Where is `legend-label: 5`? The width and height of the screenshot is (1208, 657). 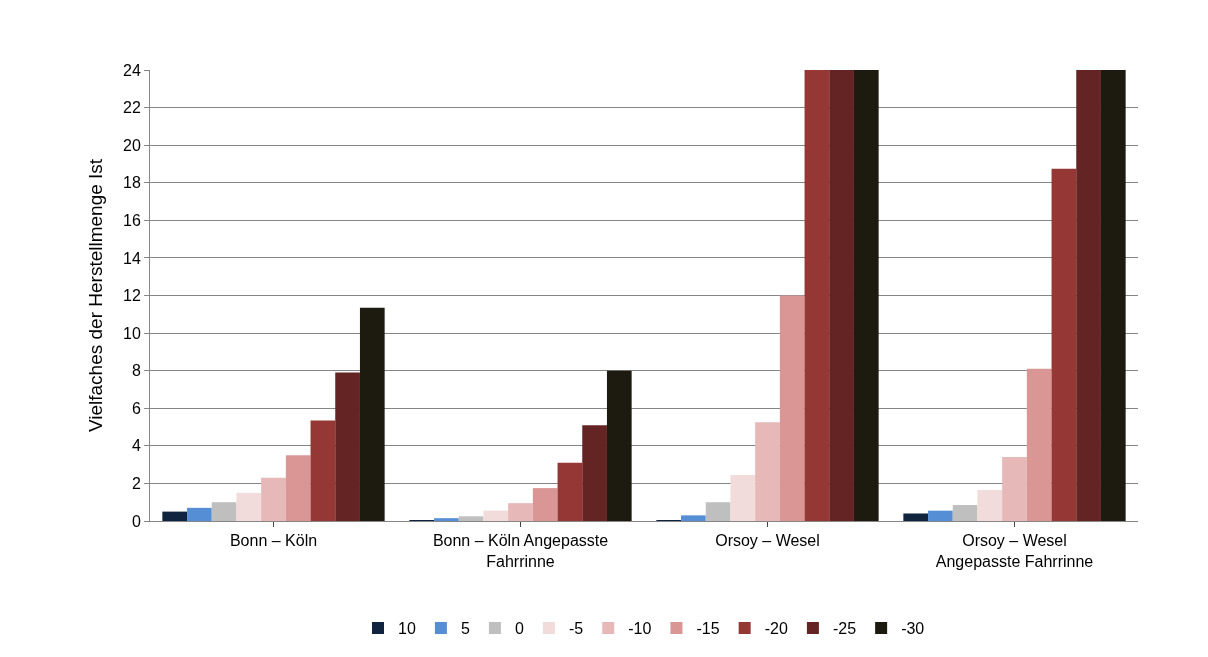 legend-label: 5 is located at coordinates (465, 629).